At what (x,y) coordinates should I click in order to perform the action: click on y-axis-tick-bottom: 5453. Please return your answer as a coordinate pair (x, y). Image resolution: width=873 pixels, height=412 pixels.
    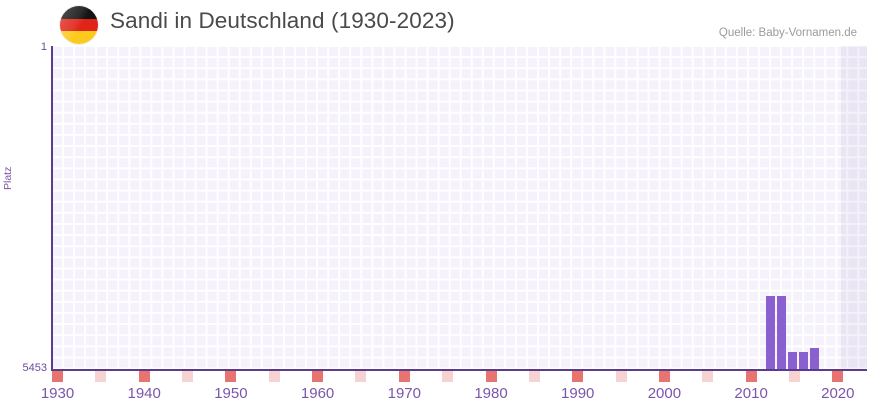
    Looking at the image, I should click on (23, 368).